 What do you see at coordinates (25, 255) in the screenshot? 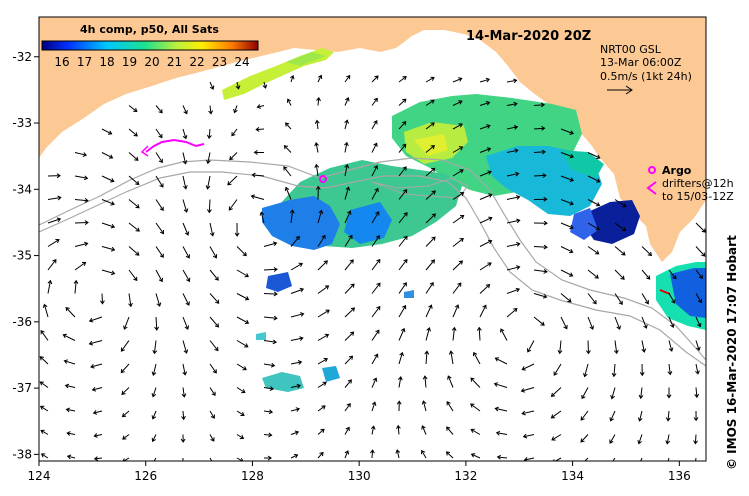
I see `lat-axis: -32 -33 -34 -35 -36 -37 -38` at bounding box center [25, 255].